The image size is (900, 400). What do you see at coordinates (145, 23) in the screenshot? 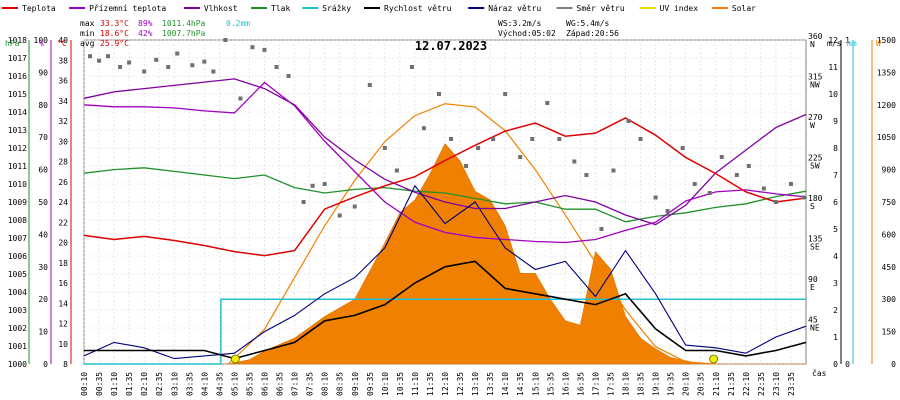
I see `stat-max-hum: 89%` at bounding box center [145, 23].